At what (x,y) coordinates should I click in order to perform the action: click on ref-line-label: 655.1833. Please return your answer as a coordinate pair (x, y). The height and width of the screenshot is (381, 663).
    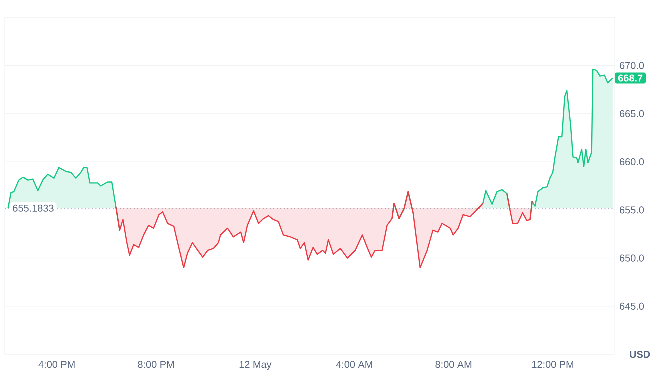
    Looking at the image, I should click on (33, 208).